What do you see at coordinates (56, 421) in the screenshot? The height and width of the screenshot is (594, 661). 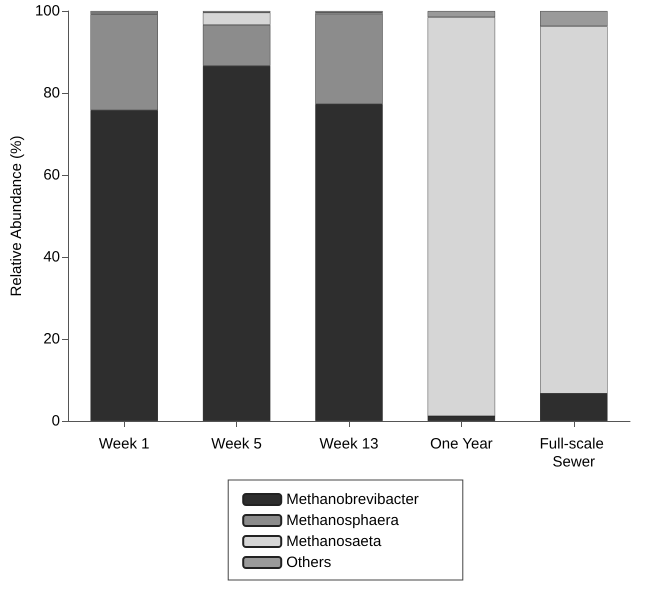 I see `y-tick-label: 0` at bounding box center [56, 421].